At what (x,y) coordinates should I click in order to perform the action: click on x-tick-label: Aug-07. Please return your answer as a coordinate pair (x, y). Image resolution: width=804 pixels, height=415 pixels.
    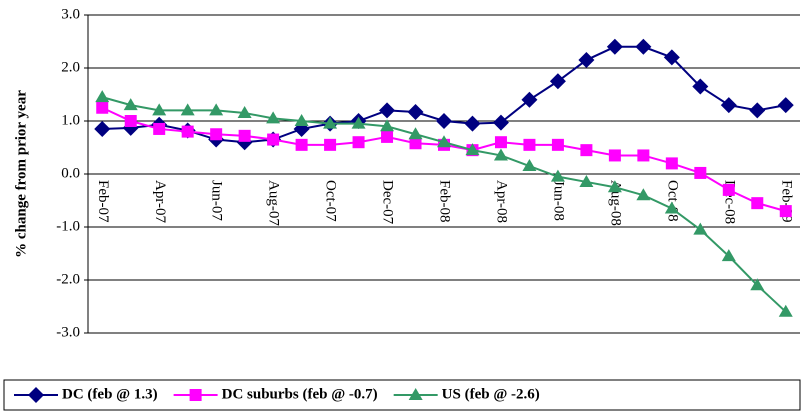
    Looking at the image, I should click on (274, 203).